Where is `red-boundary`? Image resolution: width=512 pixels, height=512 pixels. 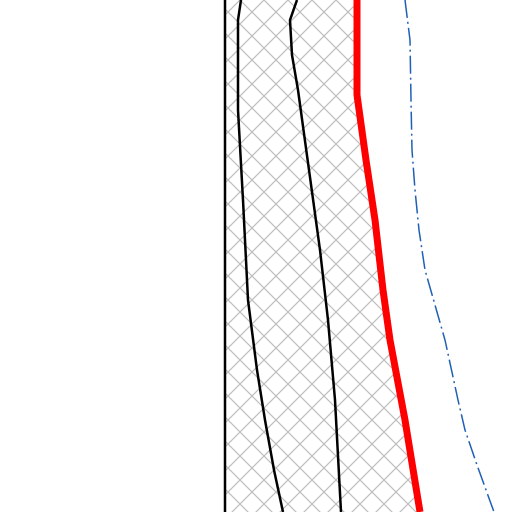
red-boundary is located at coordinates (388, 256).